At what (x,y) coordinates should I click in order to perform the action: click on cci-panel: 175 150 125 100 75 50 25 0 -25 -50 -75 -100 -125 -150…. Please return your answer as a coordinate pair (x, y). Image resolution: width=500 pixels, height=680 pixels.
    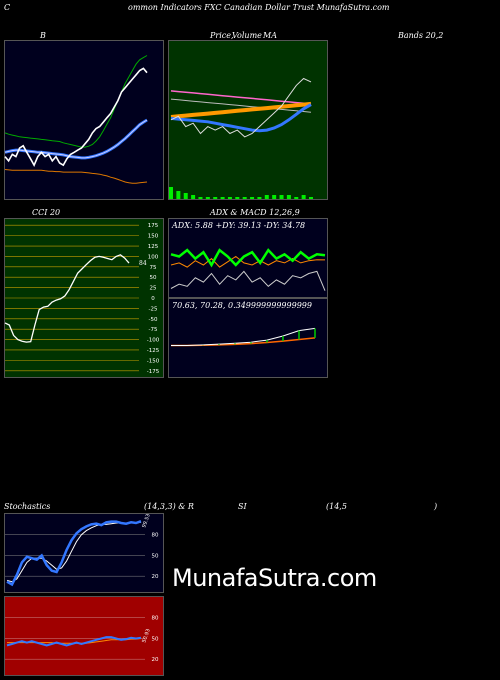
    Looking at the image, I should click on (84, 298).